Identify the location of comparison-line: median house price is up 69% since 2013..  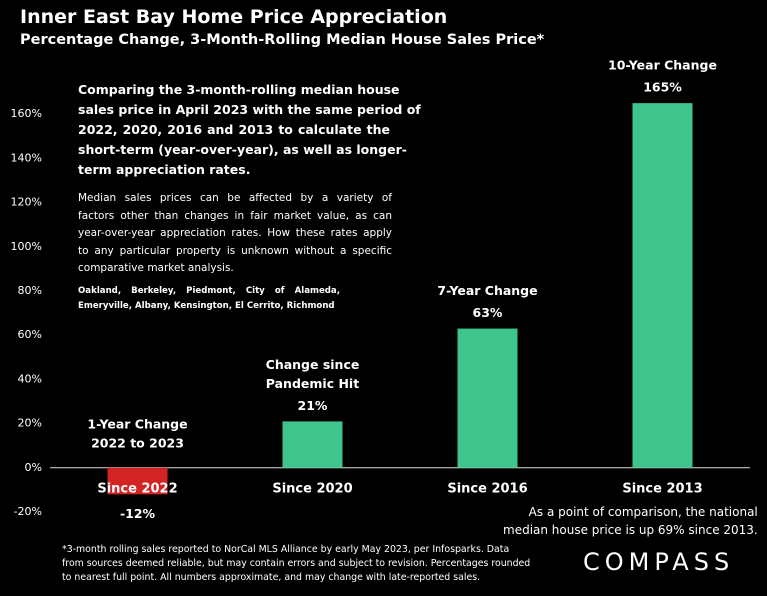
(630, 530).